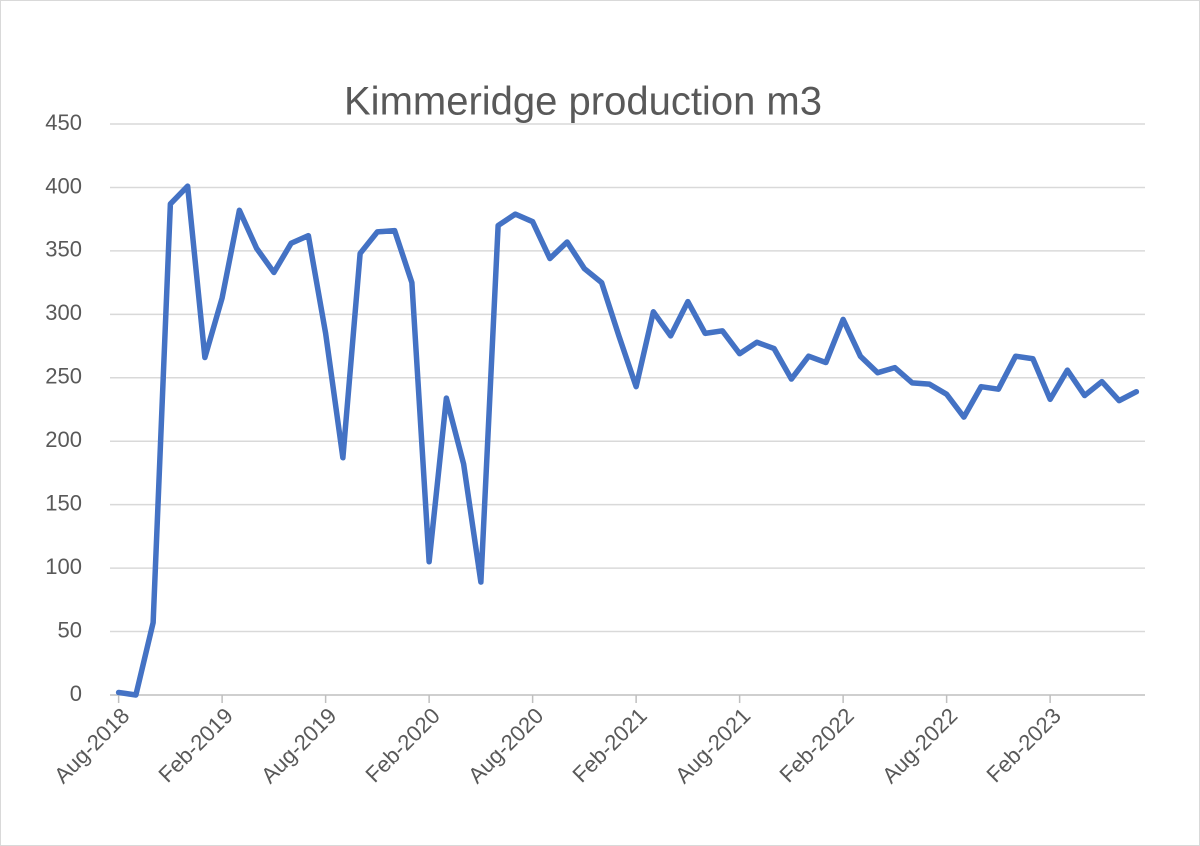 Image resolution: width=1200 pixels, height=846 pixels. I want to click on y-tick-label: 450, so click(63, 122).